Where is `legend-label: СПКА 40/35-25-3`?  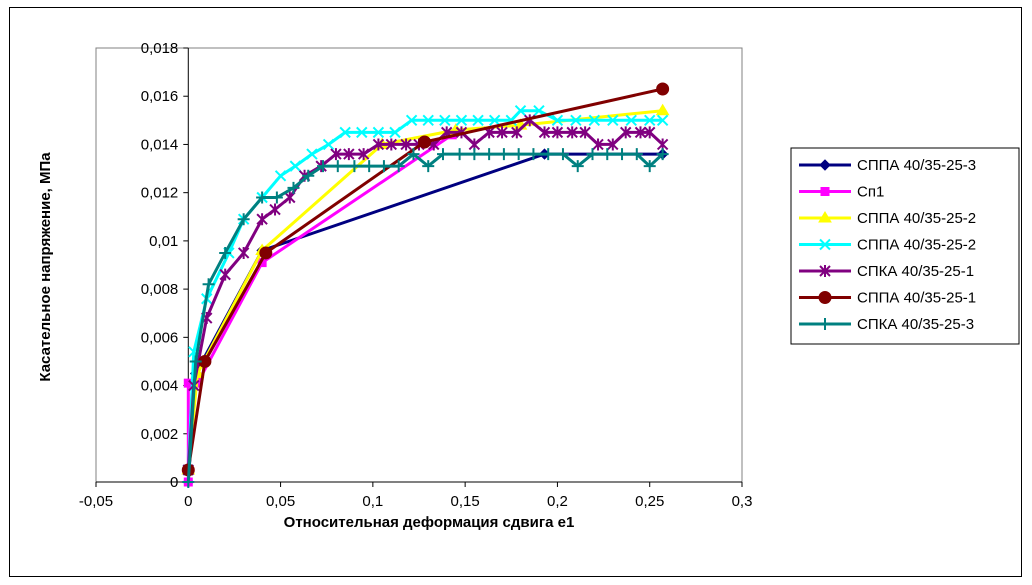
legend-label: СПКА 40/35-25-3 is located at coordinates (915, 324).